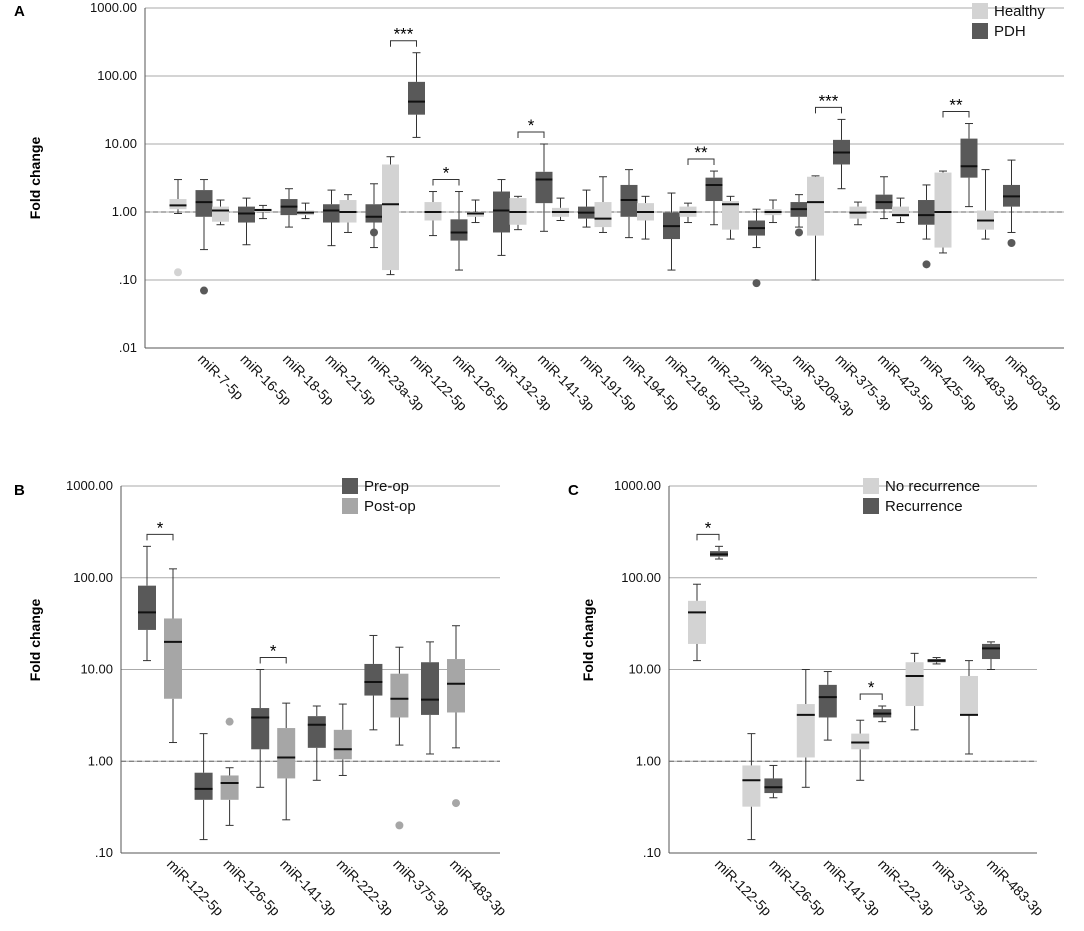 This screenshot has height=931, width=1084. I want to click on x-tick-label: miR-483-3p, so click(478, 887).